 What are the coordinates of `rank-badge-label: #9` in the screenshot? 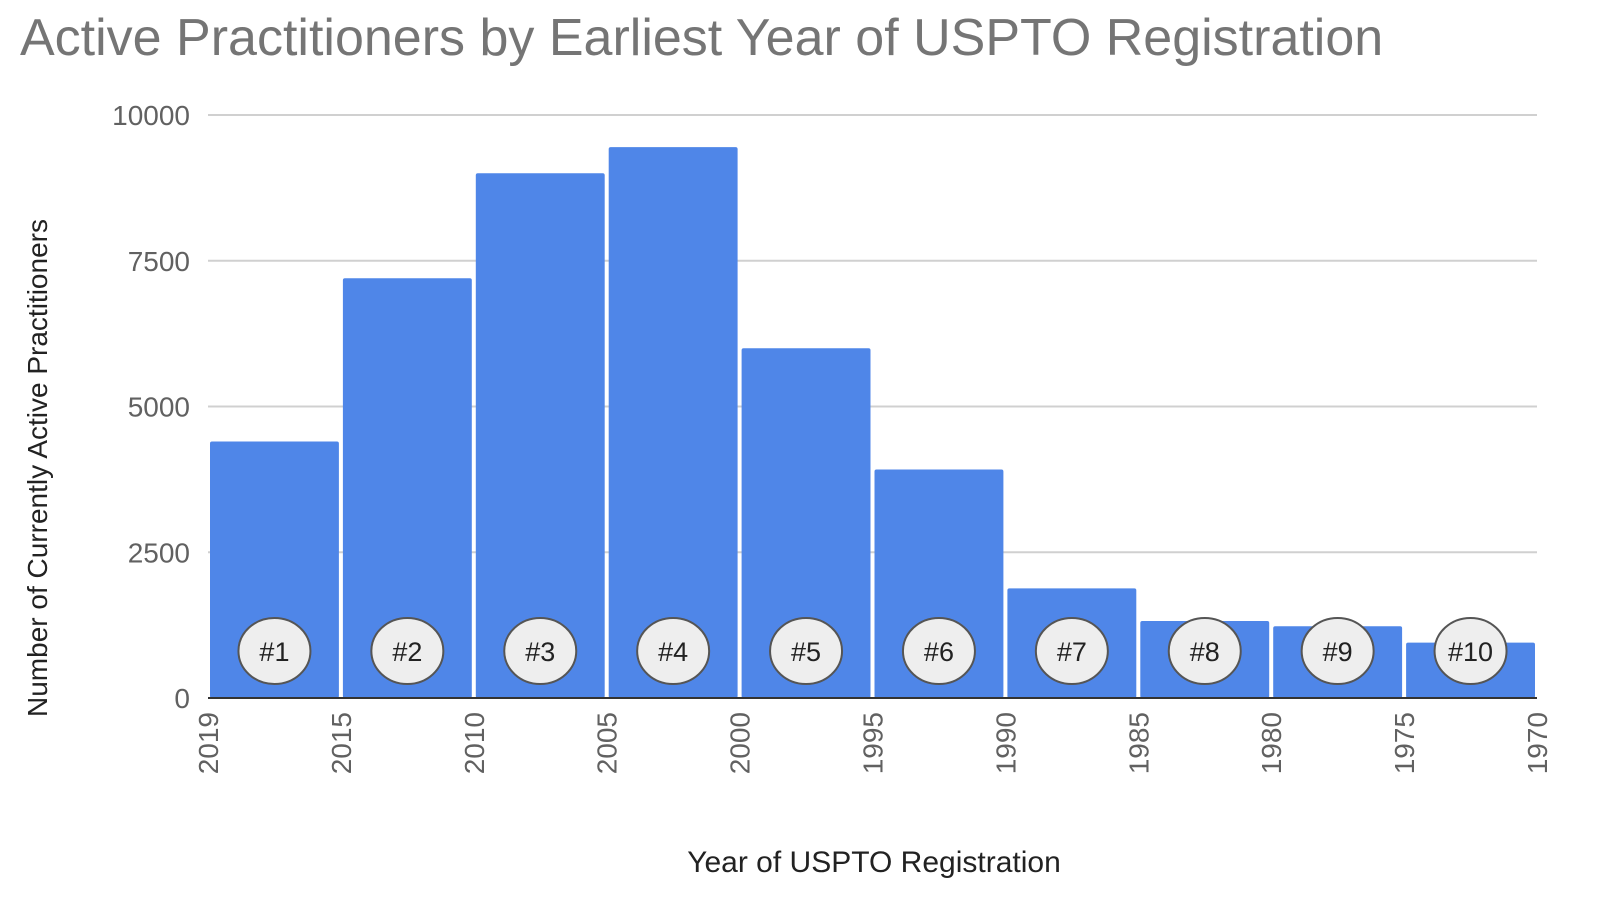 It's located at (1338, 652).